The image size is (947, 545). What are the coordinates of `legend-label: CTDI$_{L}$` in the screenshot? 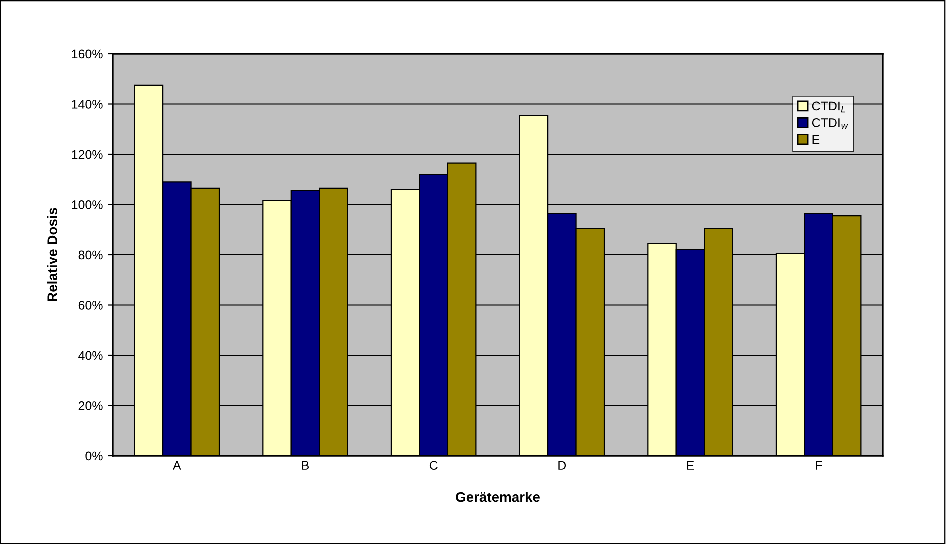 It's located at (829, 107).